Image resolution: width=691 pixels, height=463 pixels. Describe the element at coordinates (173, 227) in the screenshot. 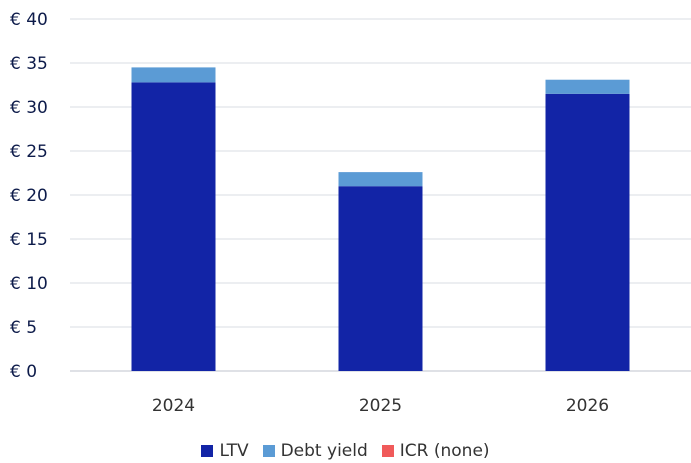

I see `bar-ltv-2024` at that location.